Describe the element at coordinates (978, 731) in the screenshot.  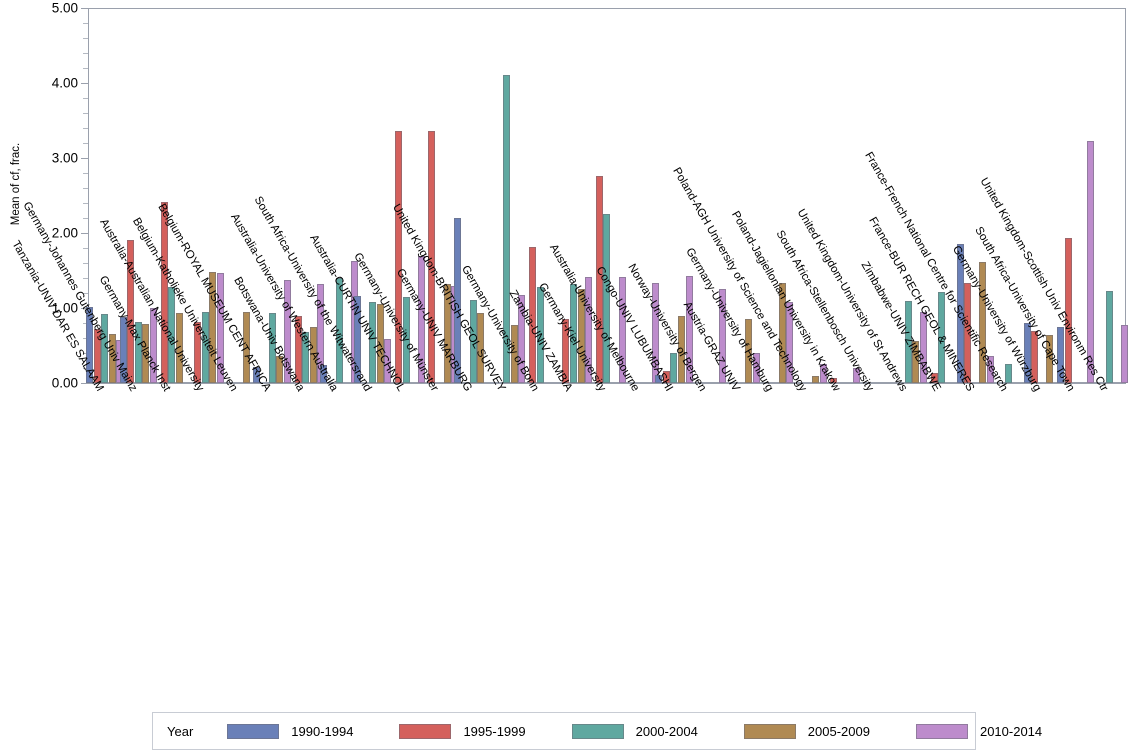
I see `legend-item: 2010-2014` at that location.